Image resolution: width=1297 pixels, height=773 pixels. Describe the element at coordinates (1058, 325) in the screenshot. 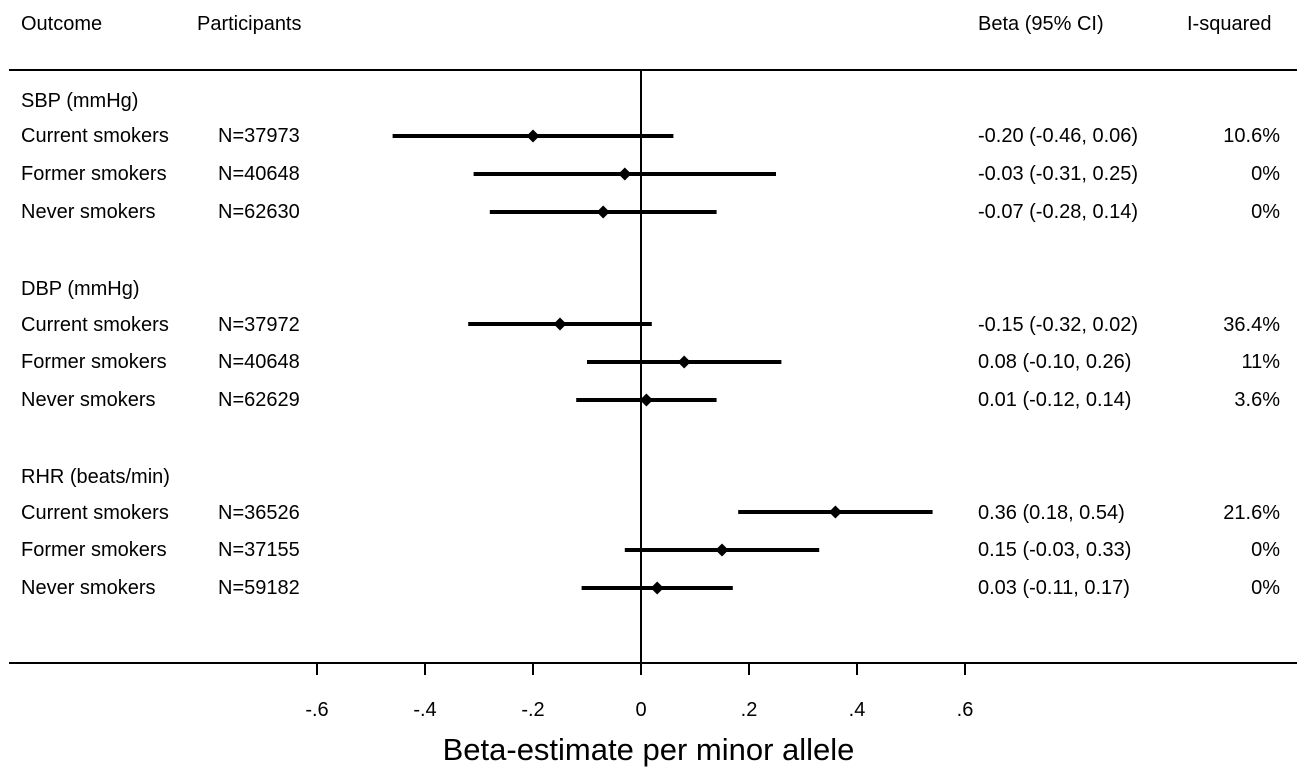

I see `row-ci-text: -0.15 (-0.32, 0.02)` at that location.